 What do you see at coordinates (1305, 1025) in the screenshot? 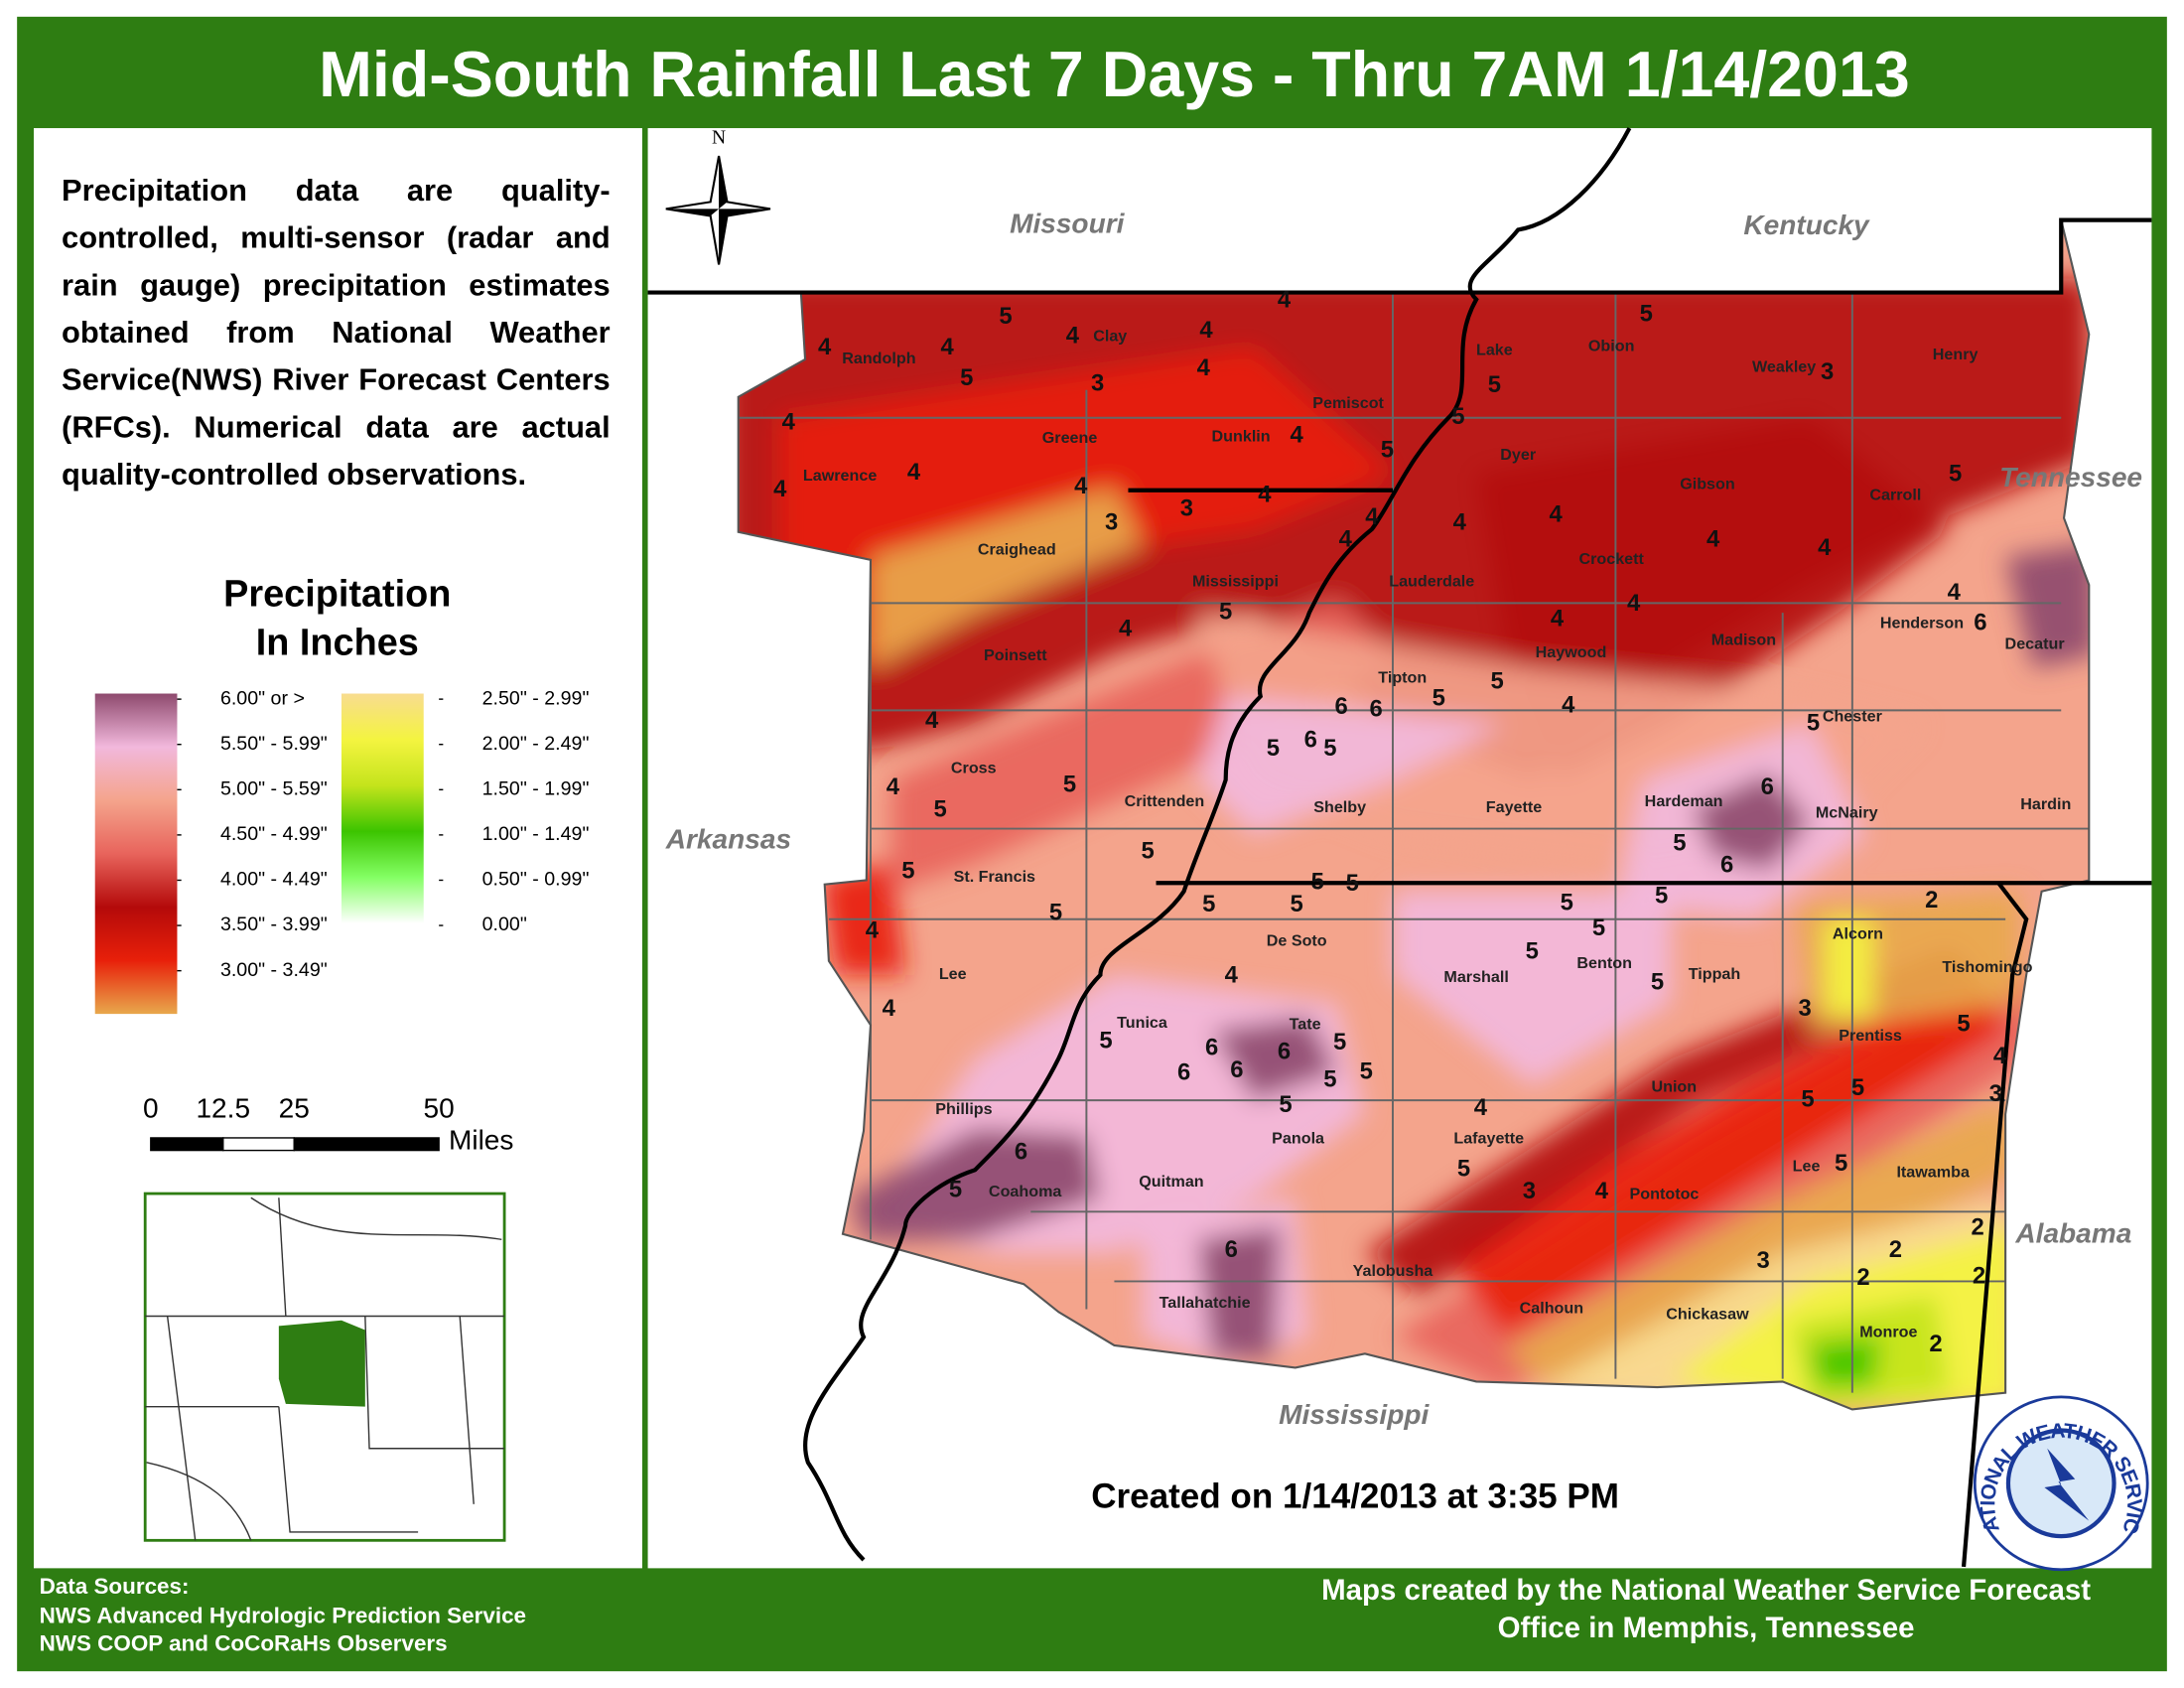
I see `county-label: Tate` at bounding box center [1305, 1025].